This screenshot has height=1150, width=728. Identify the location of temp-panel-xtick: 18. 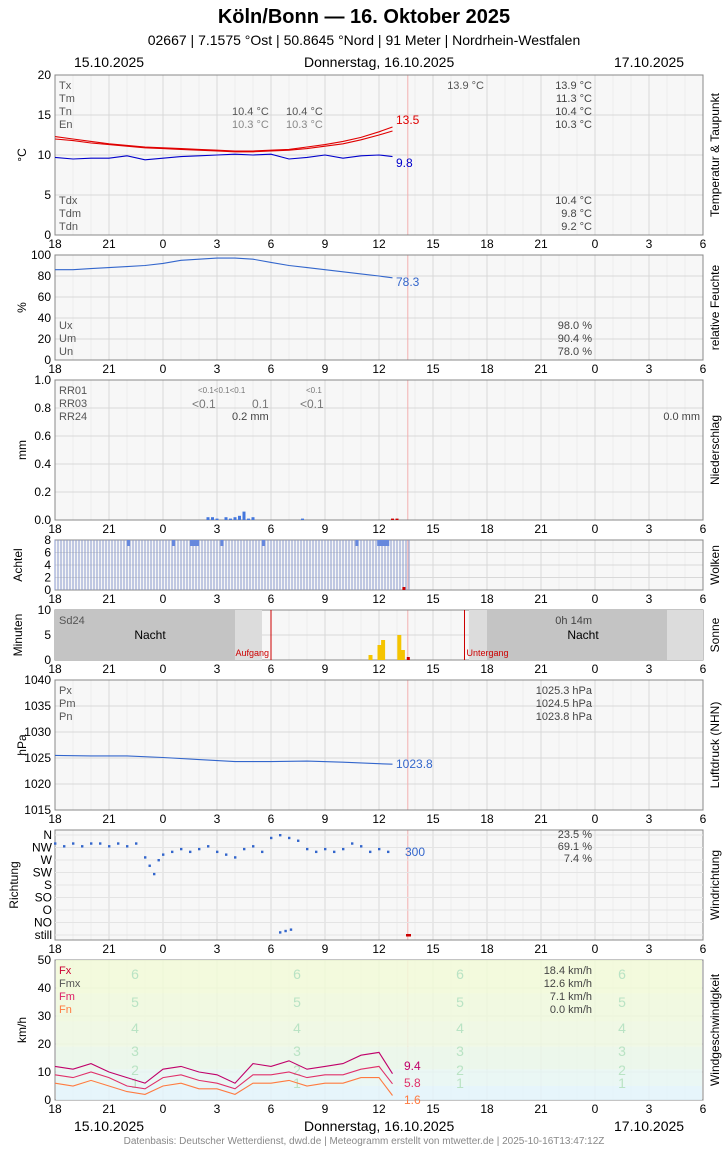
(55, 244).